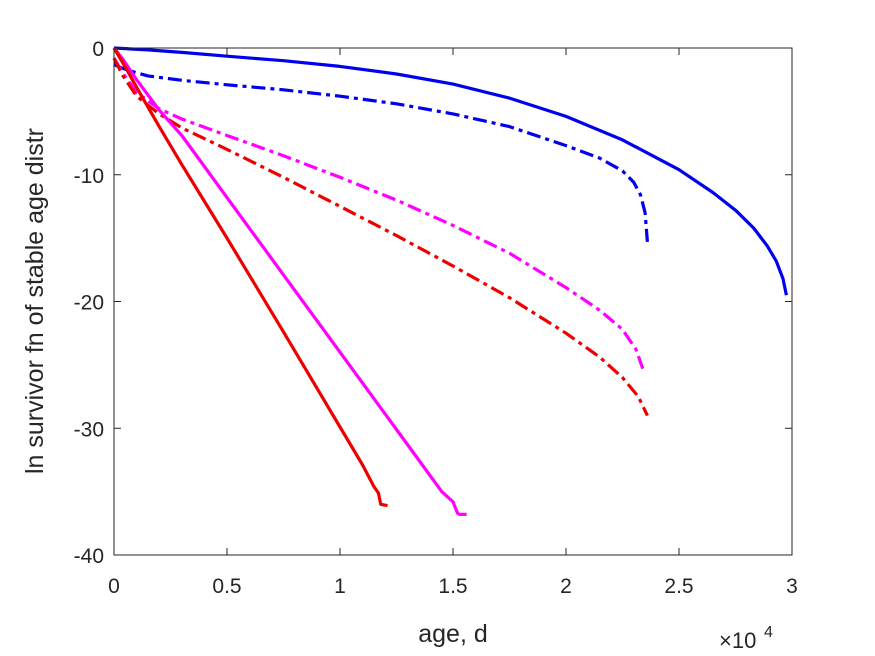  What do you see at coordinates (98, 49) in the screenshot?
I see `y-tick-label: 0` at bounding box center [98, 49].